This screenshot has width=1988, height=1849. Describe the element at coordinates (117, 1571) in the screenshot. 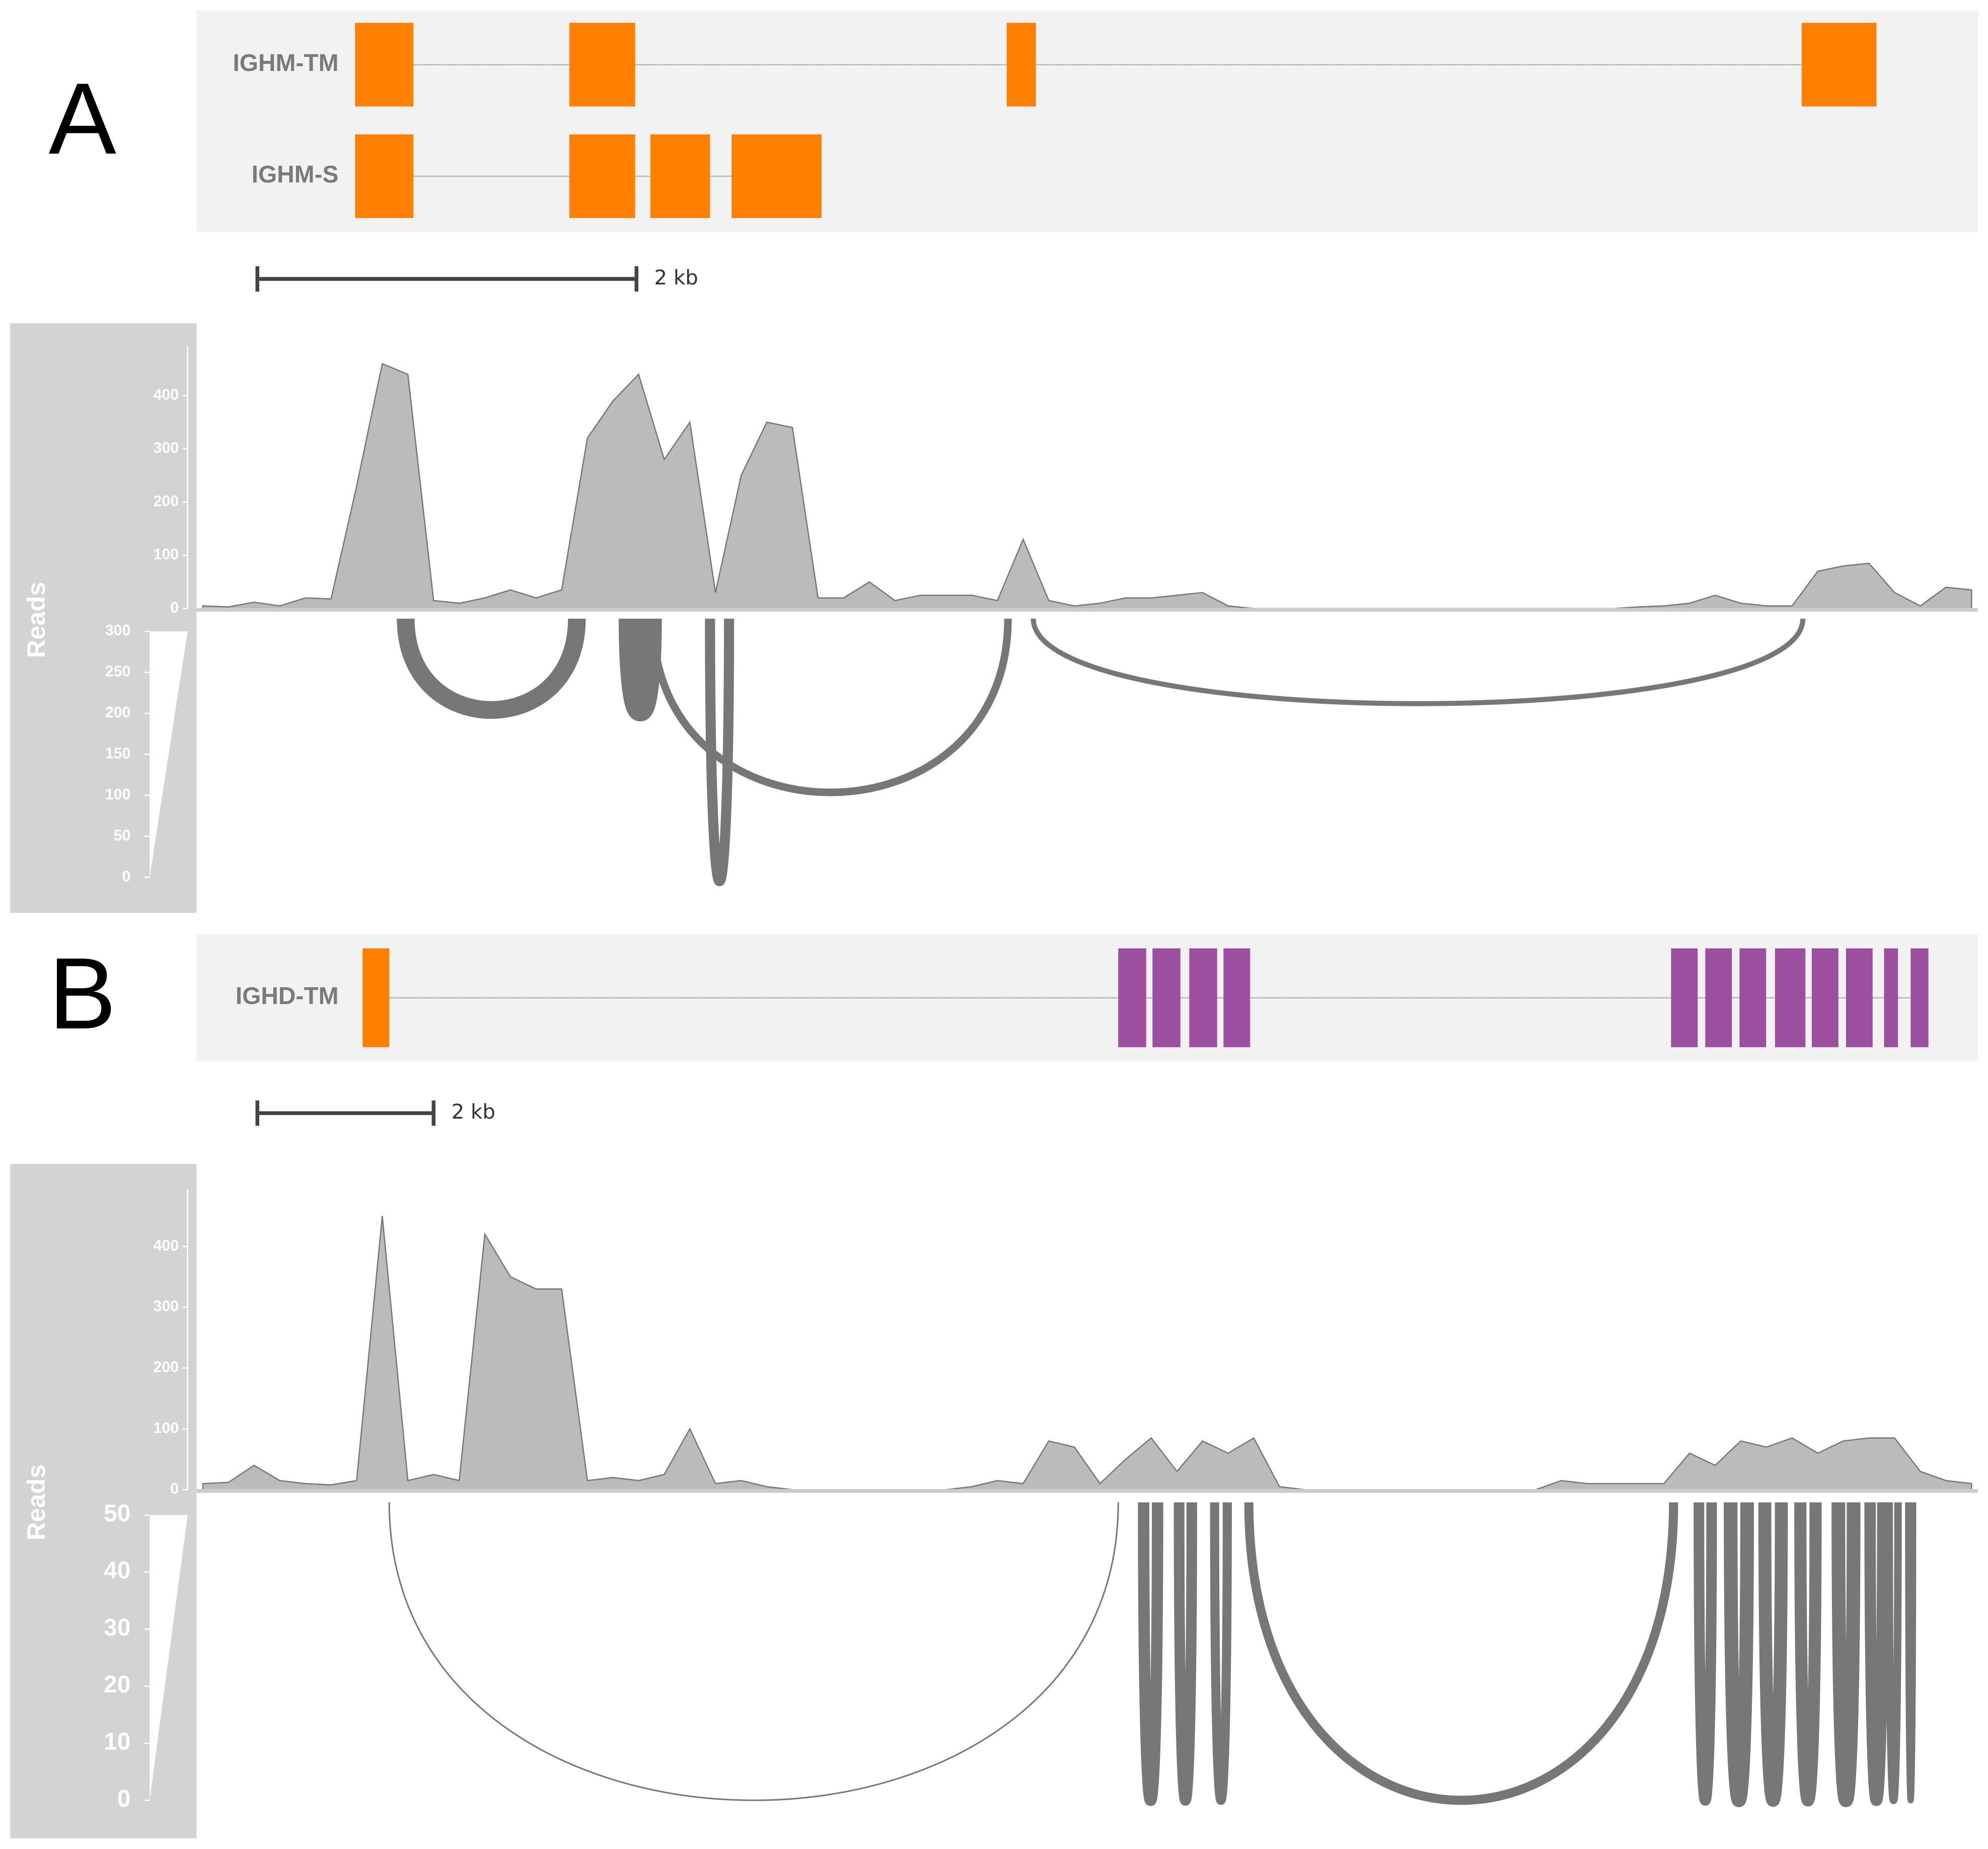

I see `junction-tick-label: 40` at that location.